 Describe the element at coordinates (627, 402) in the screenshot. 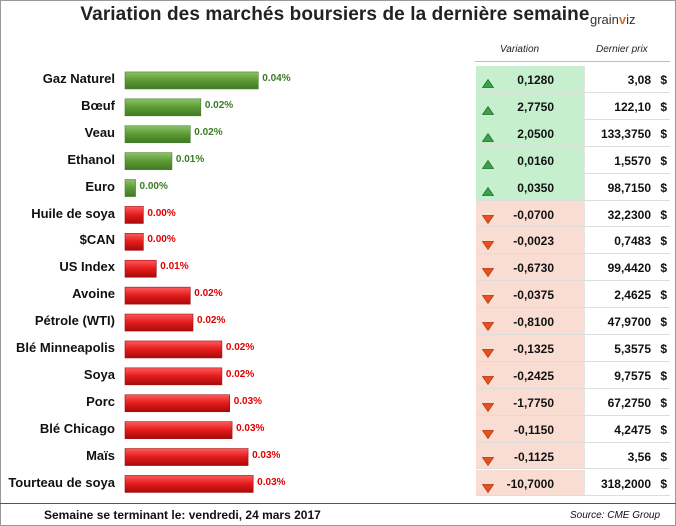

I see `price-cell: 67,2750 $` at that location.